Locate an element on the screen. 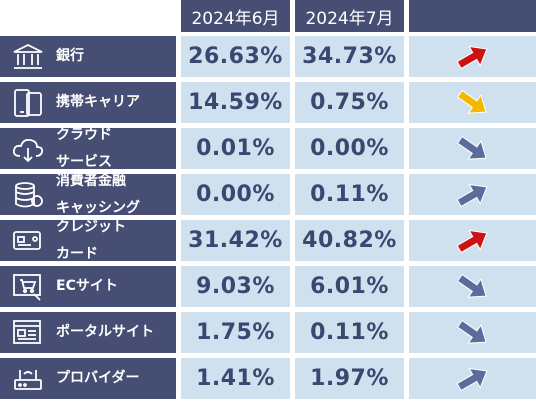 This screenshot has width=536, height=409. category-label: クレジット カード is located at coordinates (91, 240).